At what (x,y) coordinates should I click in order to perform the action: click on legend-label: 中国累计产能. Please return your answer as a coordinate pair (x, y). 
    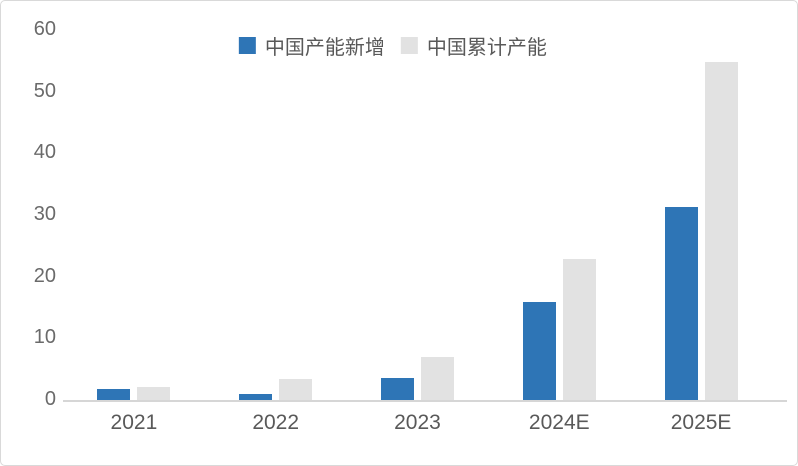
    Looking at the image, I should click on (486, 48).